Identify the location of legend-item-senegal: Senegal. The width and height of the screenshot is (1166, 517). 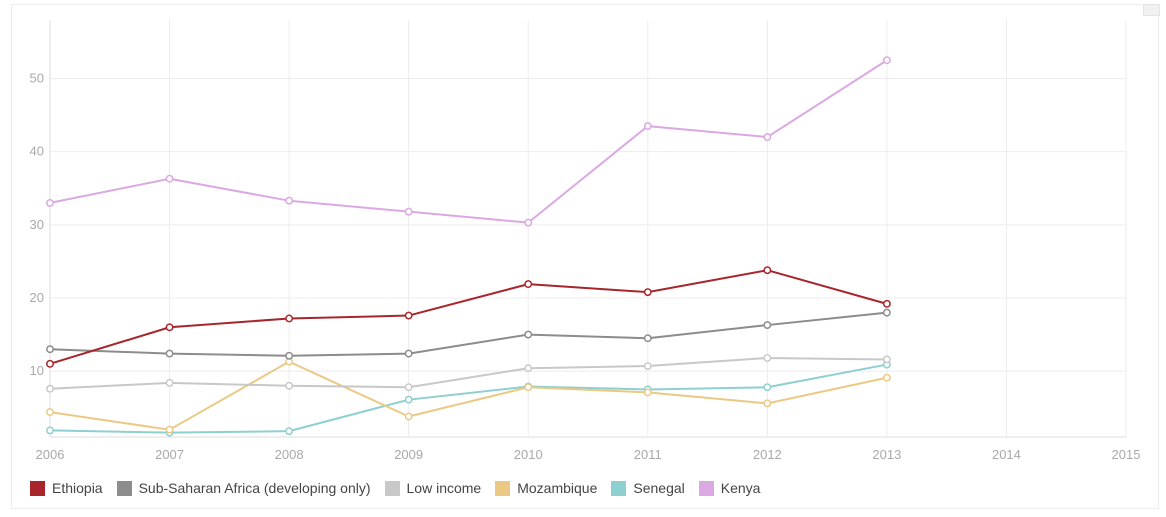
(648, 488).